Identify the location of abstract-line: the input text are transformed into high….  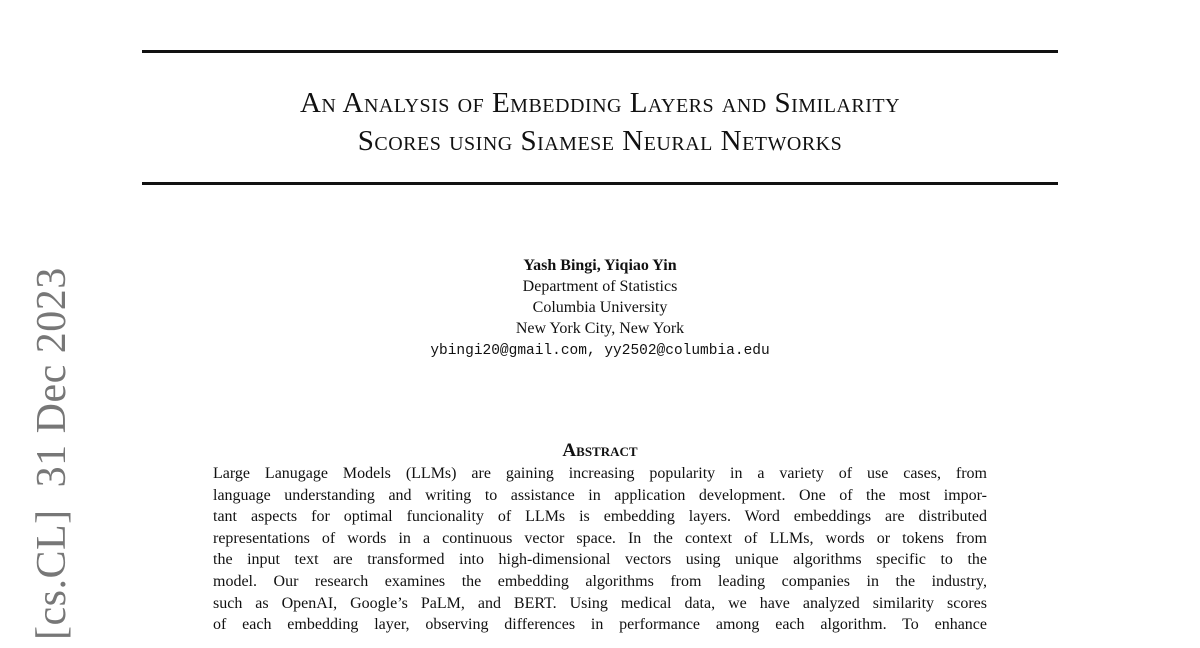
(600, 560).